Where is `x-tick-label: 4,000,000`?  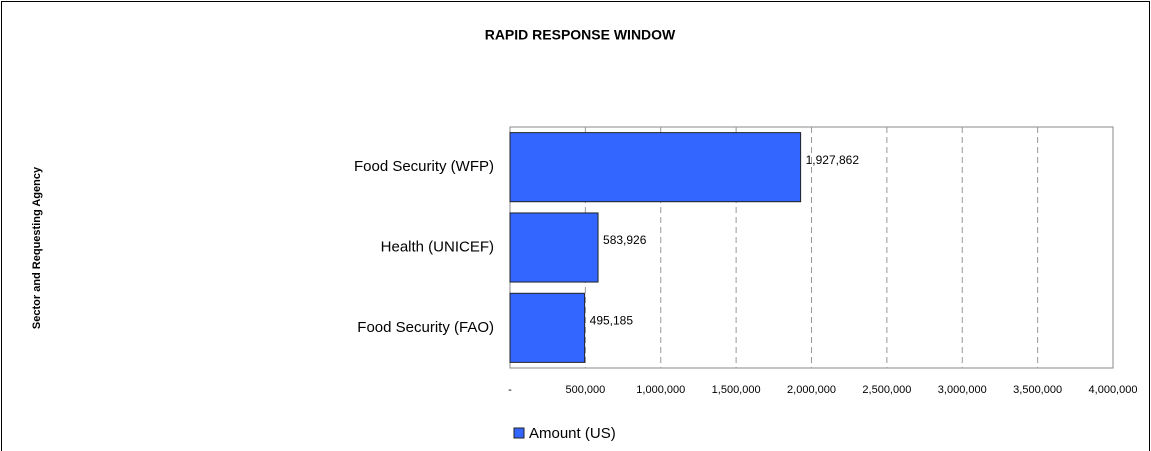
x-tick-label: 4,000,000 is located at coordinates (1113, 390).